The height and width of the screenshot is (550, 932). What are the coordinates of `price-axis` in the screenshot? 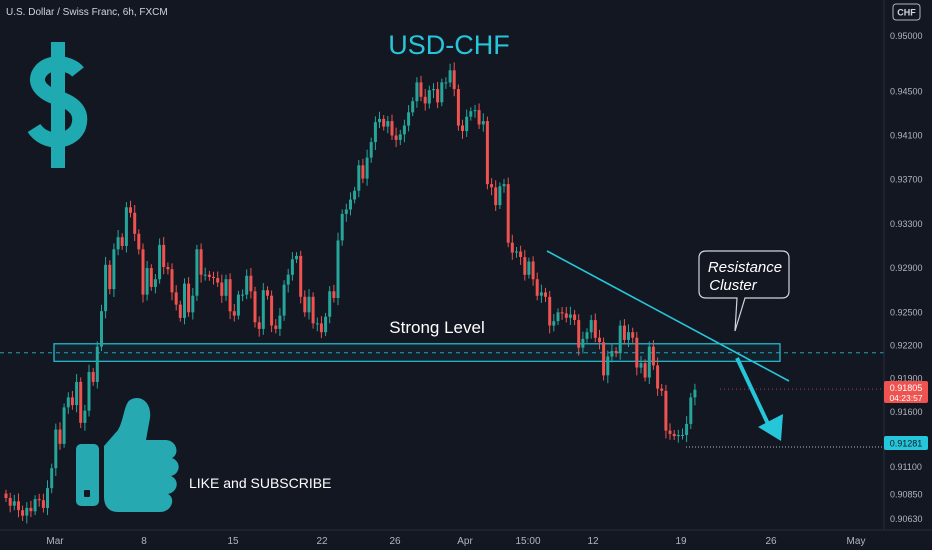 It's located at (908, 275).